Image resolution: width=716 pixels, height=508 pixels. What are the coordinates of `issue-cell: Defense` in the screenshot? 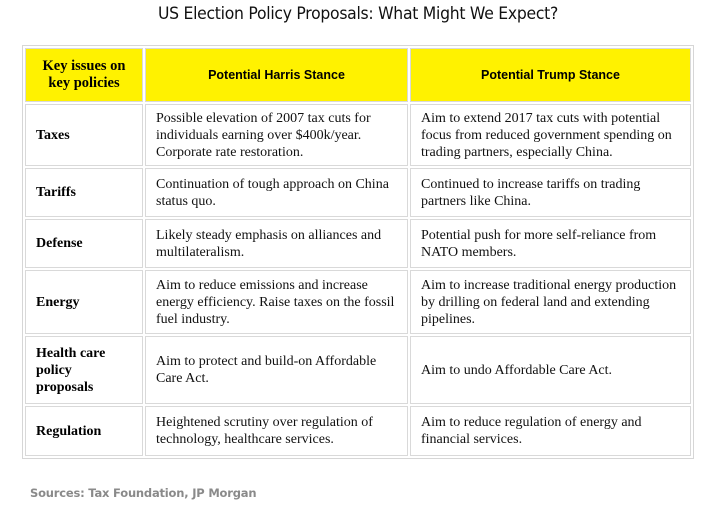 It's located at (84, 243).